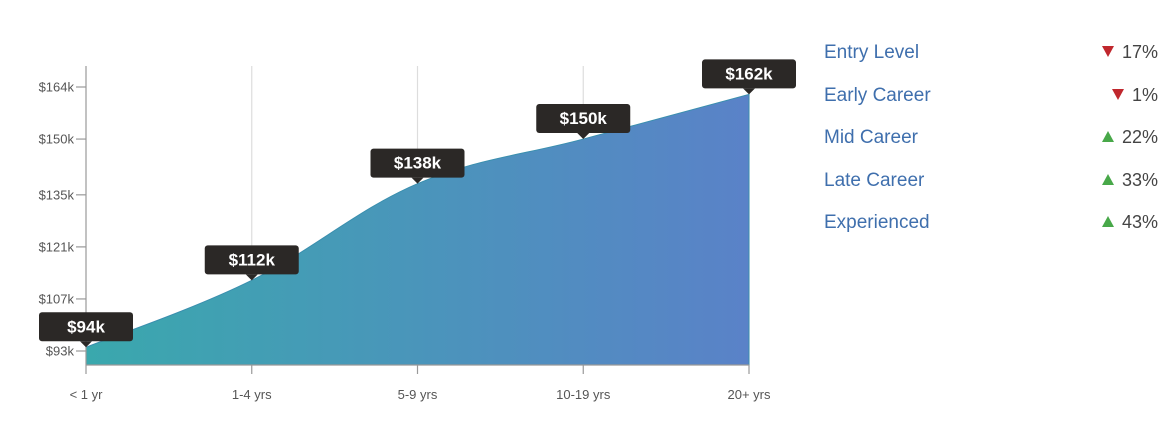  I want to click on x-tick-label: 10-19 yrs, so click(583, 394).